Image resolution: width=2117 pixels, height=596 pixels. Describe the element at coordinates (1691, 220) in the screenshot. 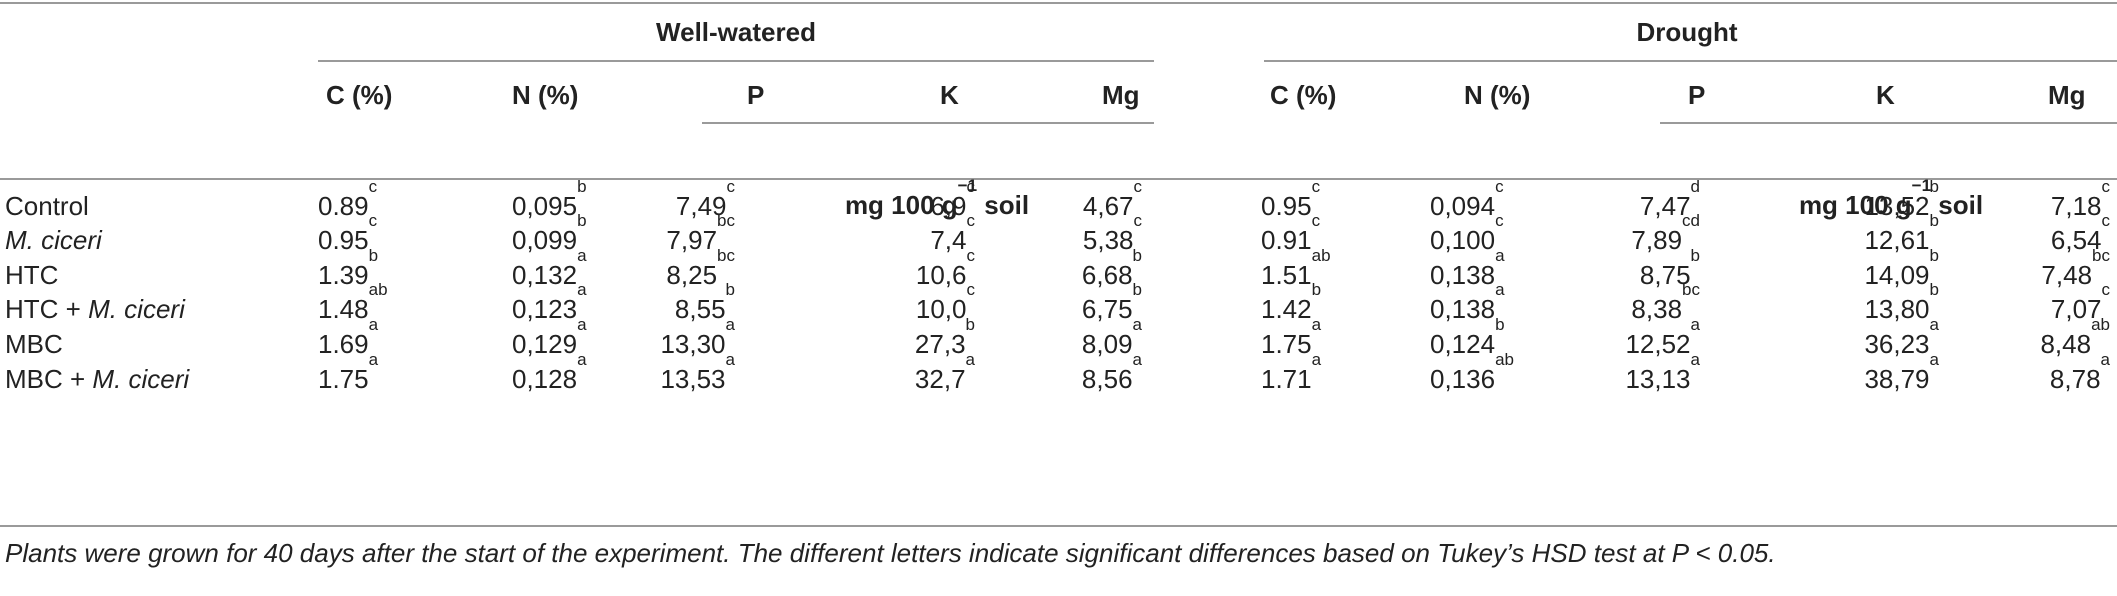

I see `significance-letter: cd` at that location.